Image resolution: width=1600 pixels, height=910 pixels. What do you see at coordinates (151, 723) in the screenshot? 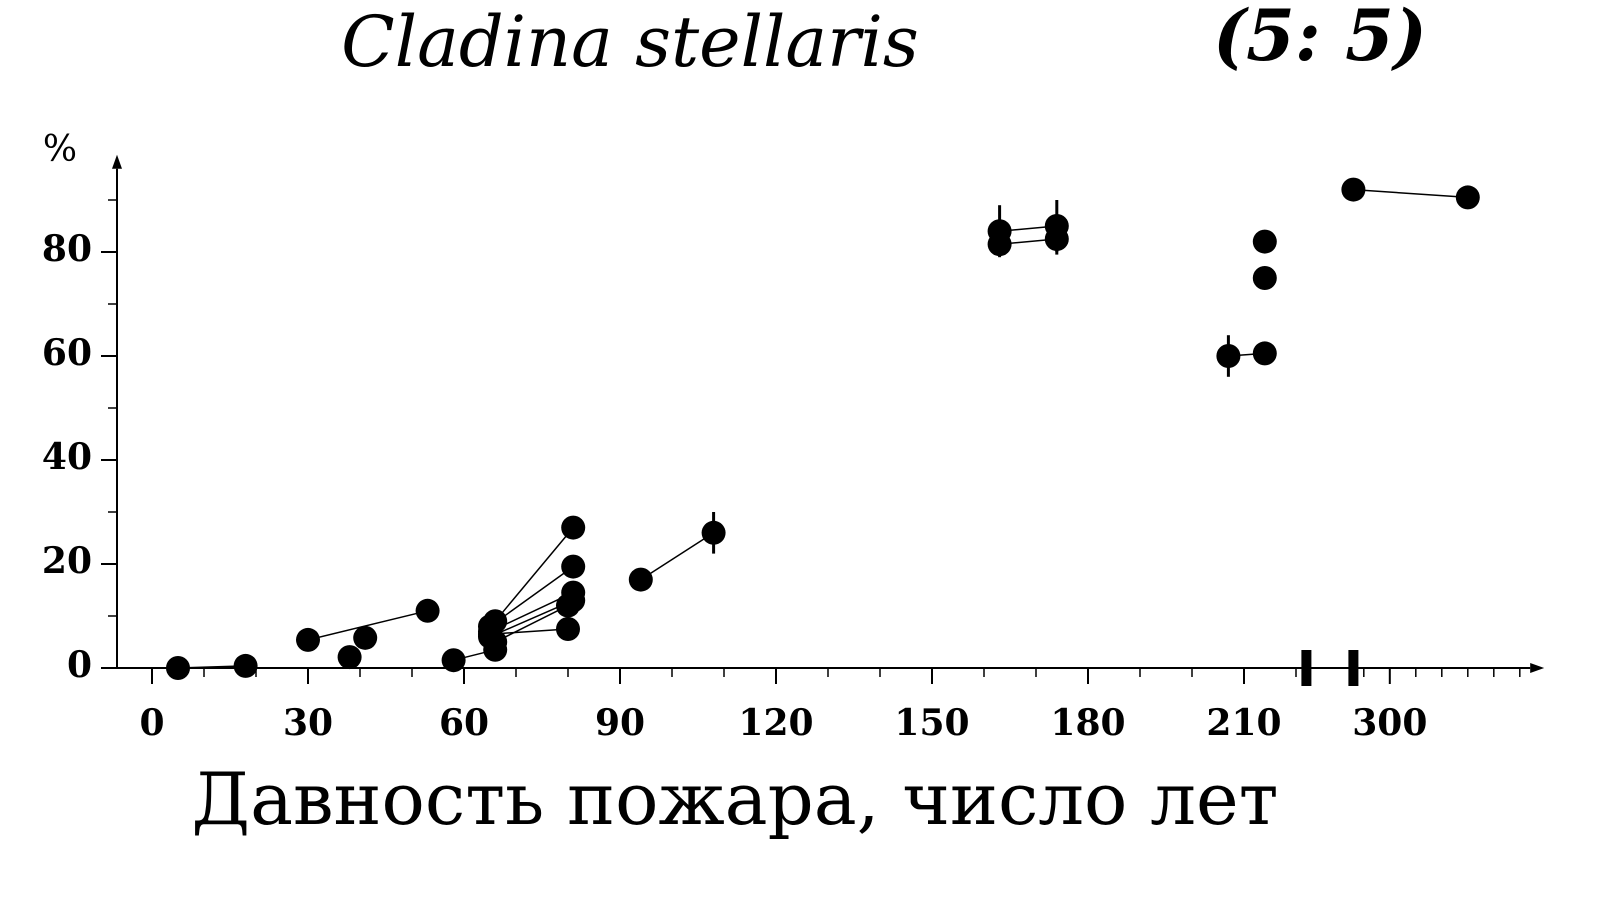
I see `x-tick-label: 0` at bounding box center [151, 723].